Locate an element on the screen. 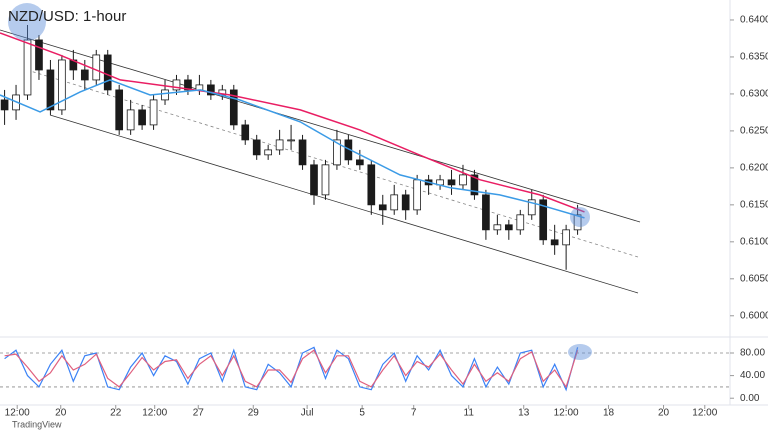  x-tick-label: 11 is located at coordinates (469, 413).